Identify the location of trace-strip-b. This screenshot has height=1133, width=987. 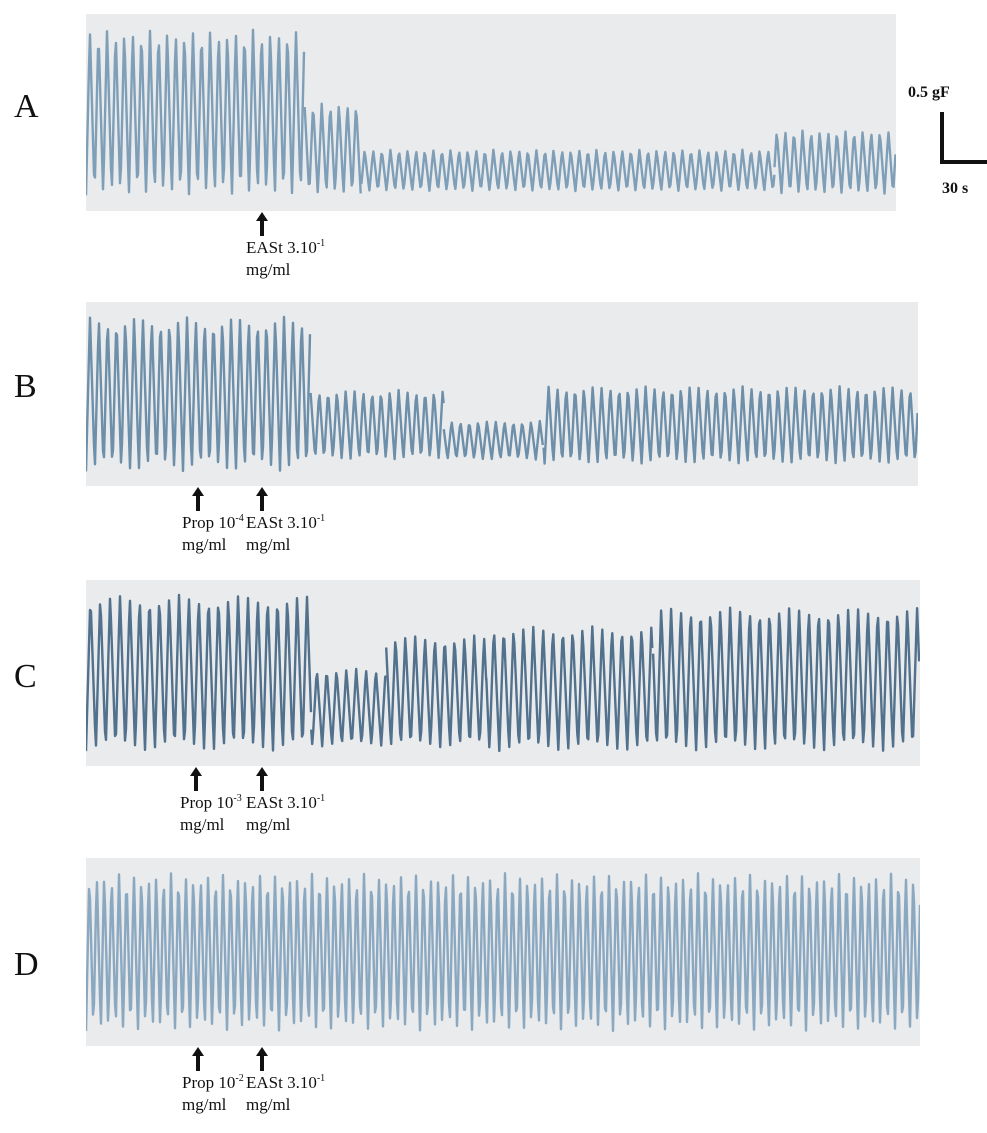
(502, 394).